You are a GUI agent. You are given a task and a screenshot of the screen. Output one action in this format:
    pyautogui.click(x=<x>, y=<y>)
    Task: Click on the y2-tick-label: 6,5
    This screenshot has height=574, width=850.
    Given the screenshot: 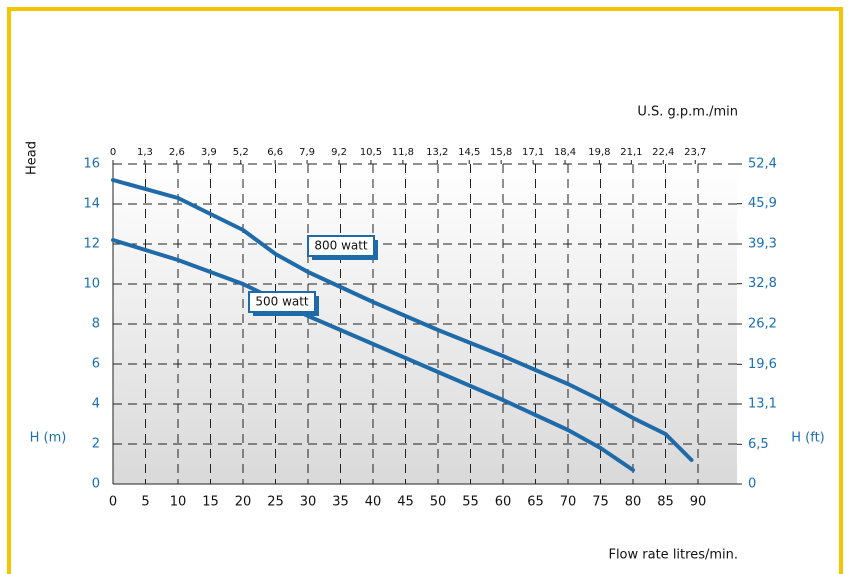 What is the action you would take?
    pyautogui.click(x=758, y=444)
    